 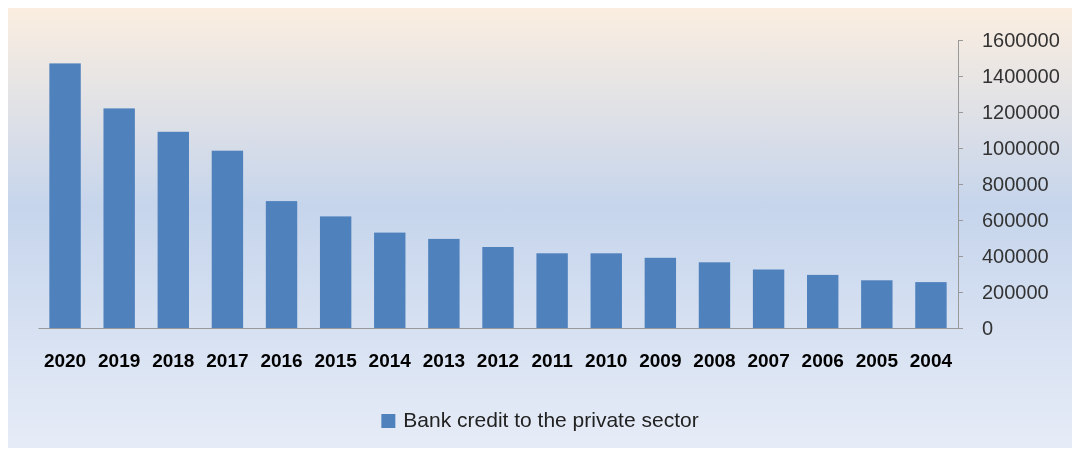 What do you see at coordinates (552, 361) in the screenshot?
I see `x-tick-label: 2011` at bounding box center [552, 361].